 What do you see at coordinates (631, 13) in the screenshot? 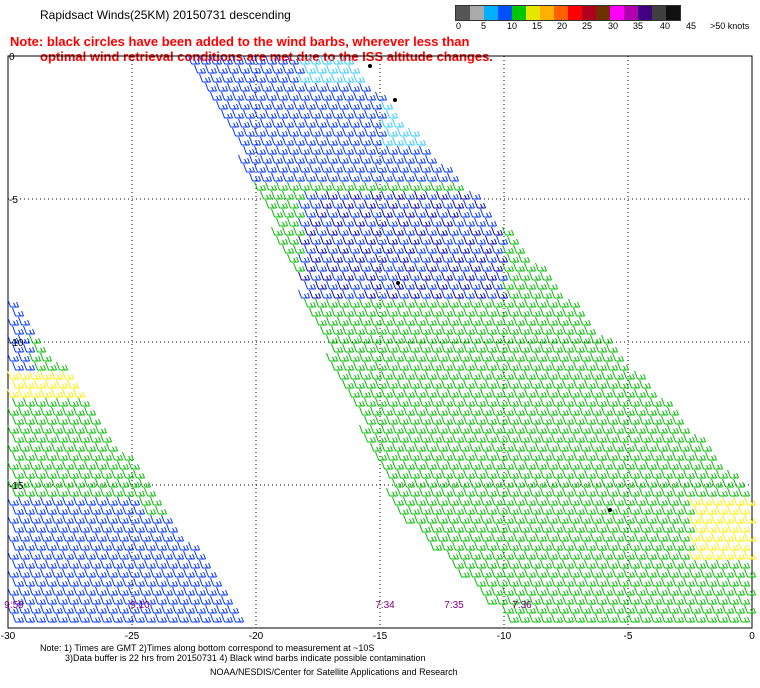
I see `colorbar-swatch` at bounding box center [631, 13].